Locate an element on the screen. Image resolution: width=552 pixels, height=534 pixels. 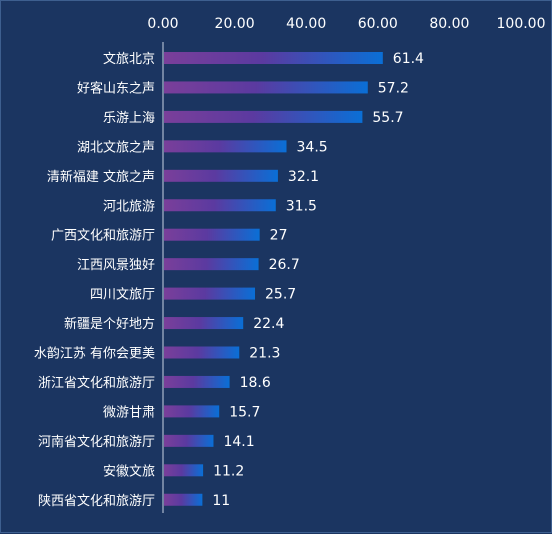
bar-row: 水韵江苏 有你会更美 21.3 is located at coordinates (157, 354).